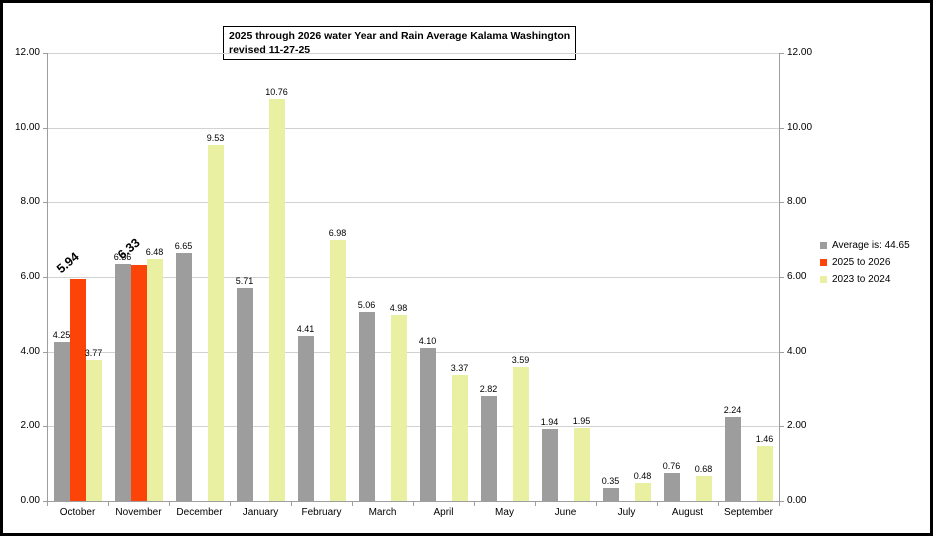  What do you see at coordinates (30, 202) in the screenshot?
I see `y-axis-label-left: 8.00` at bounding box center [30, 202].